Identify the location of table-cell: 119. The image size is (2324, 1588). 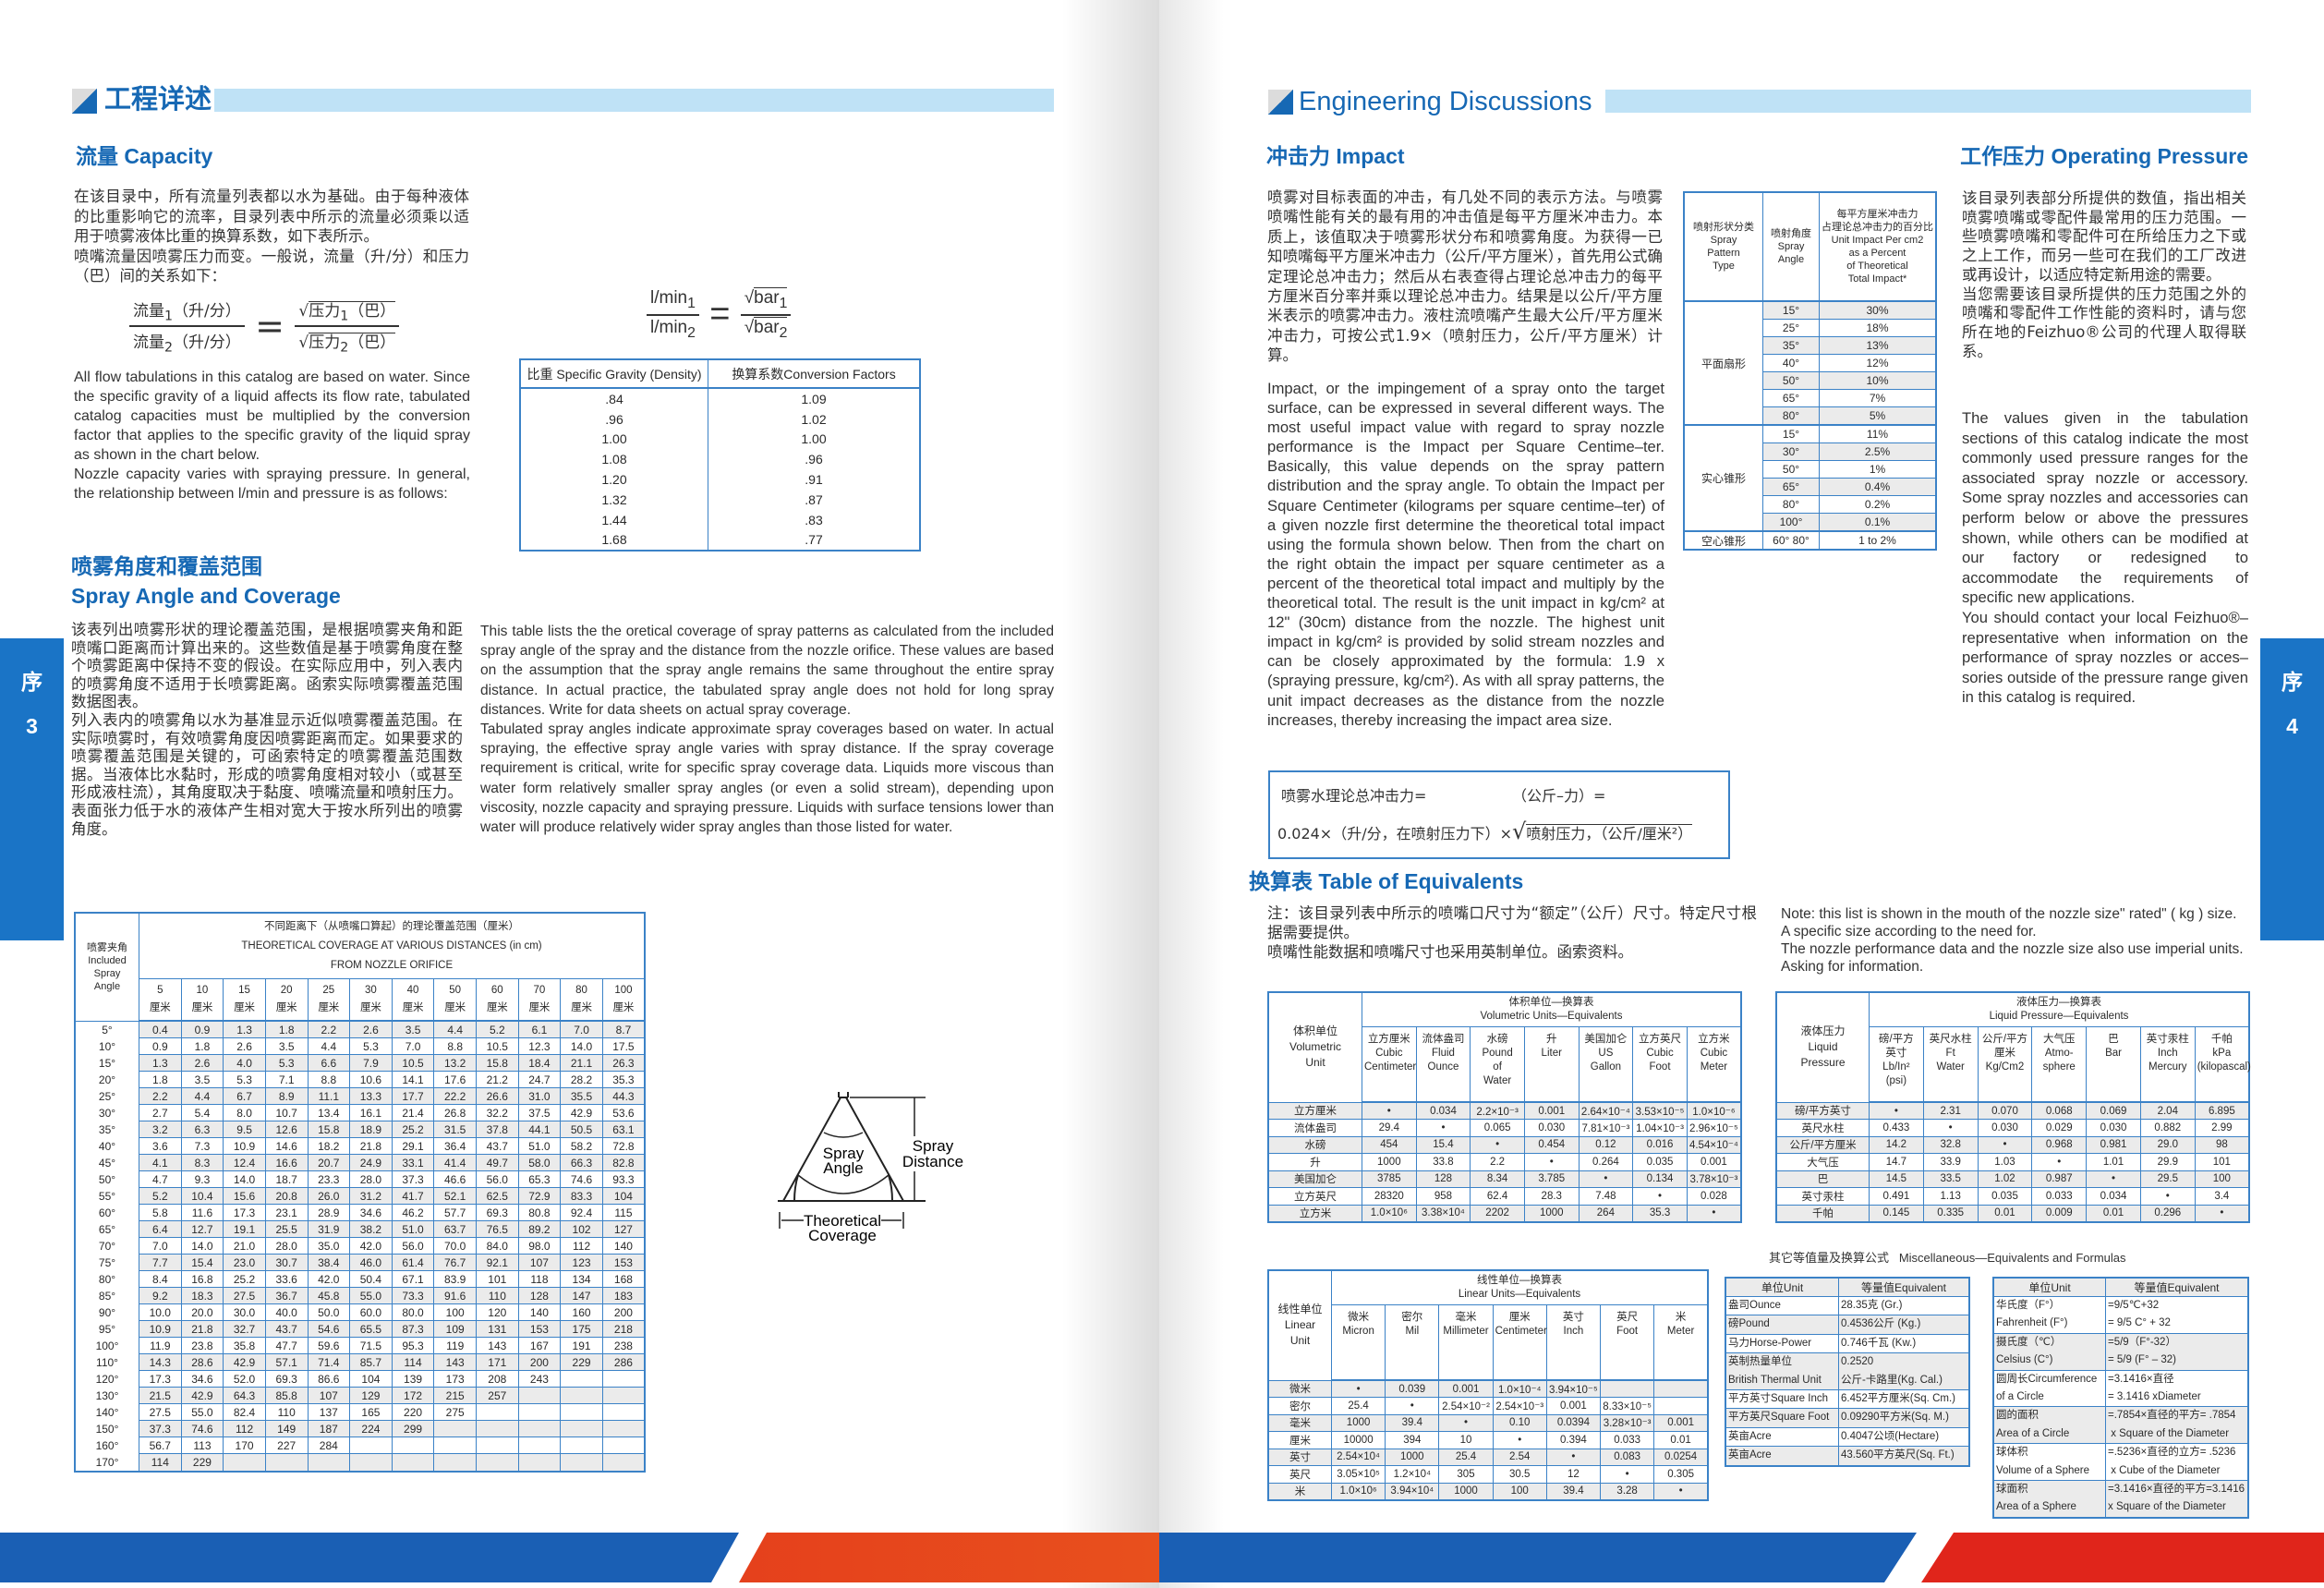
(455, 1345).